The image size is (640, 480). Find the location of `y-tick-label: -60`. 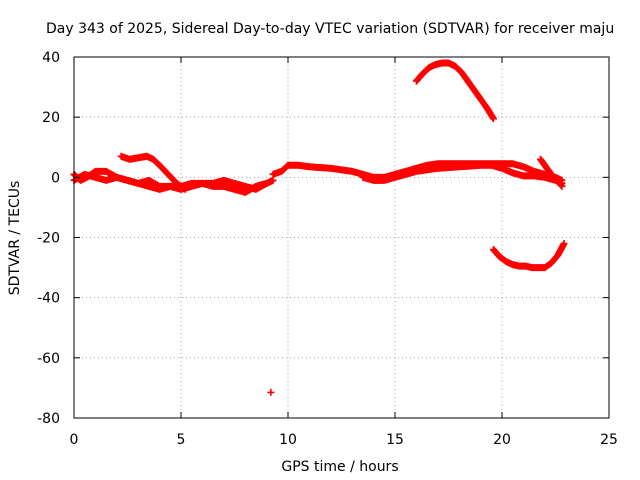

y-tick-label: -60 is located at coordinates (48, 359).